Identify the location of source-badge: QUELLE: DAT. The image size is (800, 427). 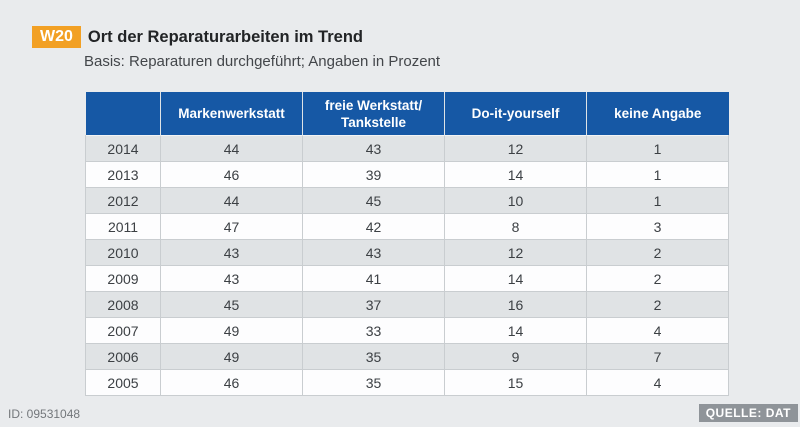
(748, 413).